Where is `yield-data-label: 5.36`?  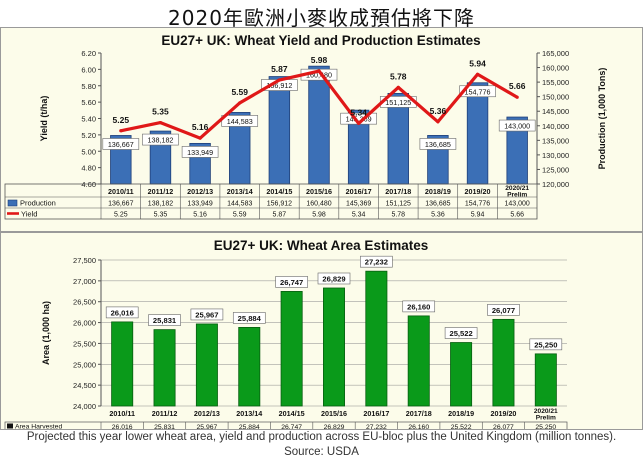 yield-data-label: 5.36 is located at coordinates (438, 111).